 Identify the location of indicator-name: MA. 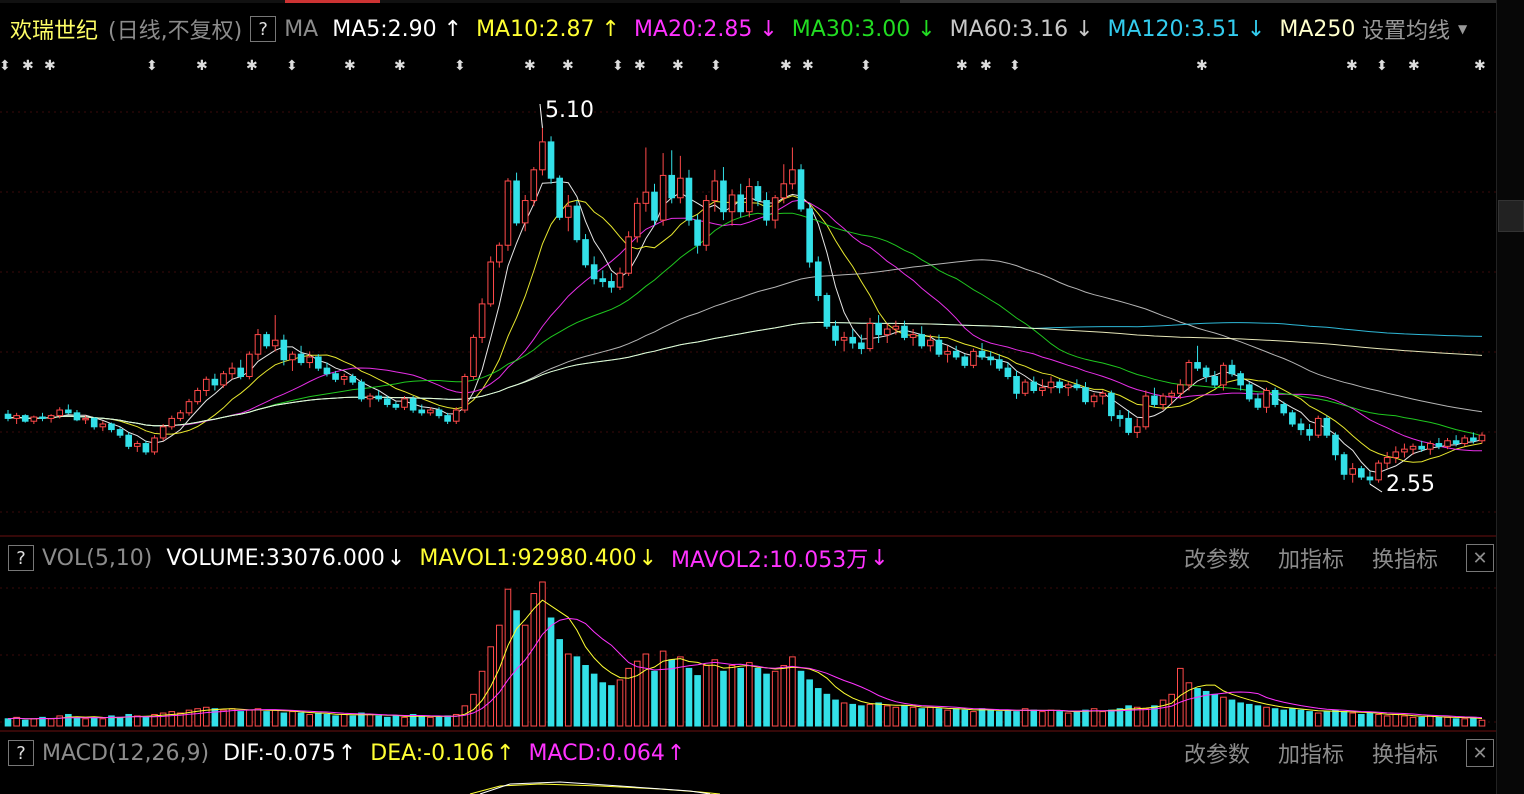
(301, 29).